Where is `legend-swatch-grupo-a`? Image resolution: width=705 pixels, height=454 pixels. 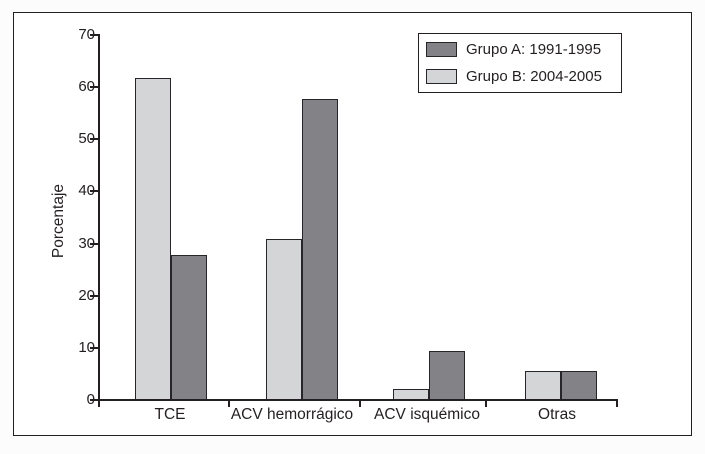 legend-swatch-grupo-a is located at coordinates (441, 49).